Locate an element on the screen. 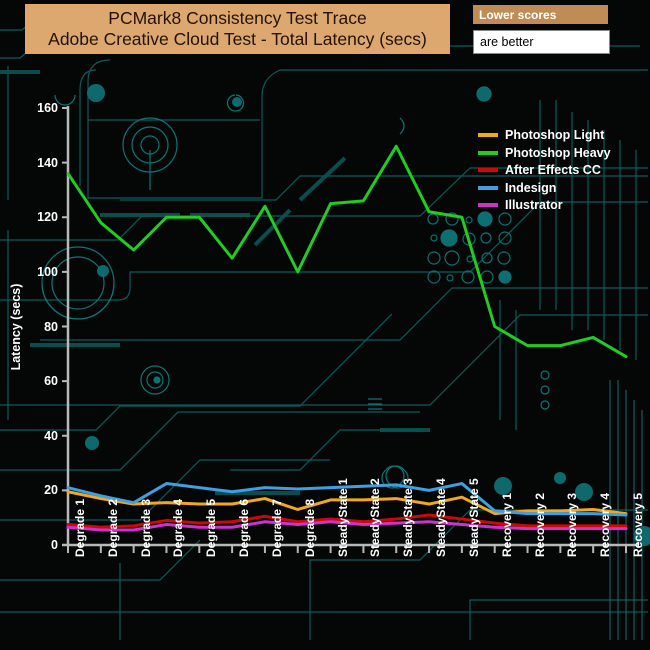 The image size is (650, 650). x-tick-label: Degrade 2 is located at coordinates (112, 527).